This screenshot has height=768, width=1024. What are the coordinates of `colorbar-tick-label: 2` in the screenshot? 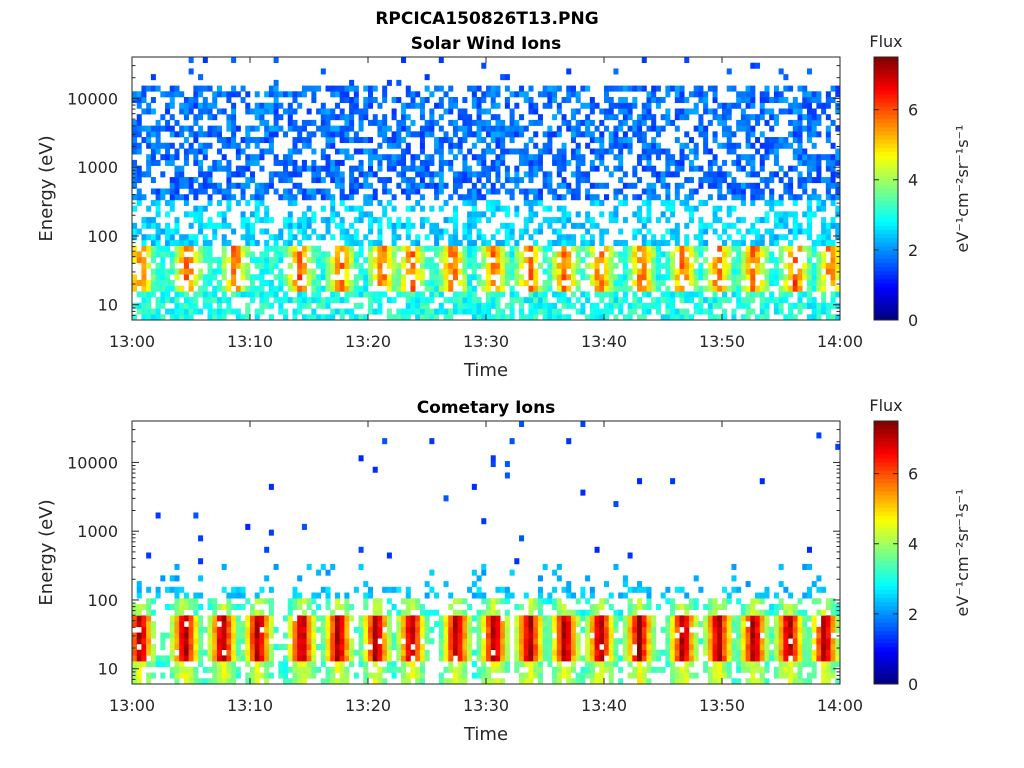 It's located at (913, 250).